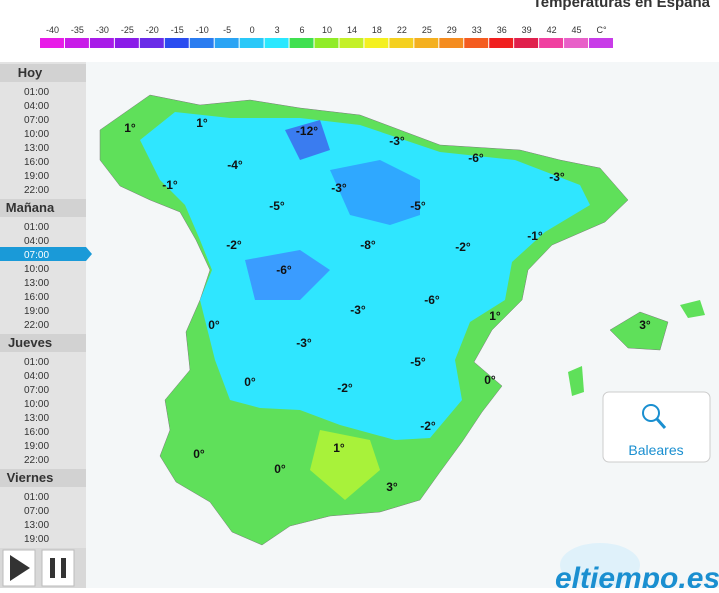  What do you see at coordinates (30, 207) in the screenshot?
I see `day-name: Mañana` at bounding box center [30, 207].